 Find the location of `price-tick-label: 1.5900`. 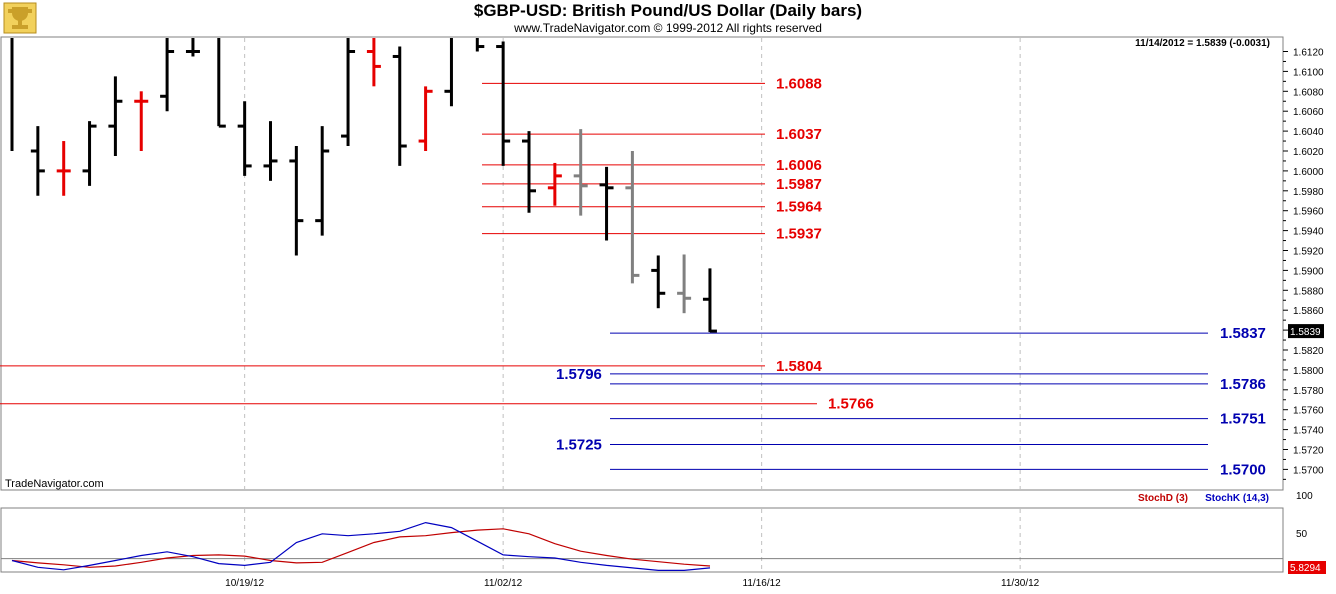

price-tick-label: 1.5900 is located at coordinates (1308, 271).